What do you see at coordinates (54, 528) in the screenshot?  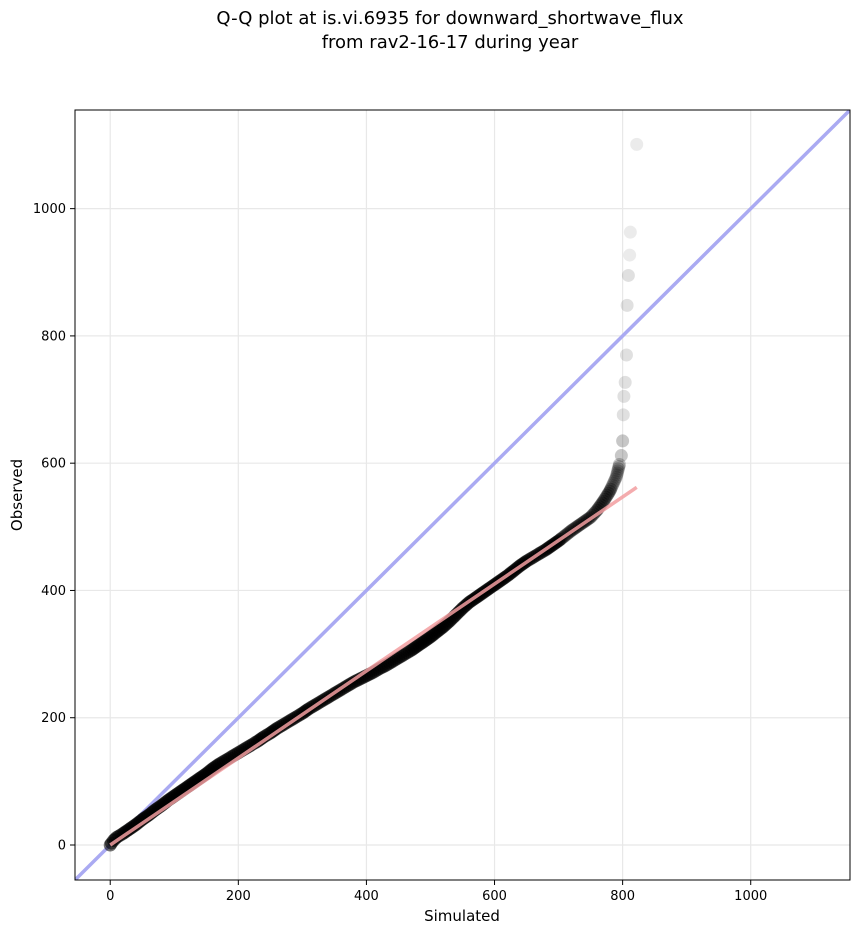 I see `y-axis-ticks: 0 200 400 600 800 1000` at bounding box center [54, 528].